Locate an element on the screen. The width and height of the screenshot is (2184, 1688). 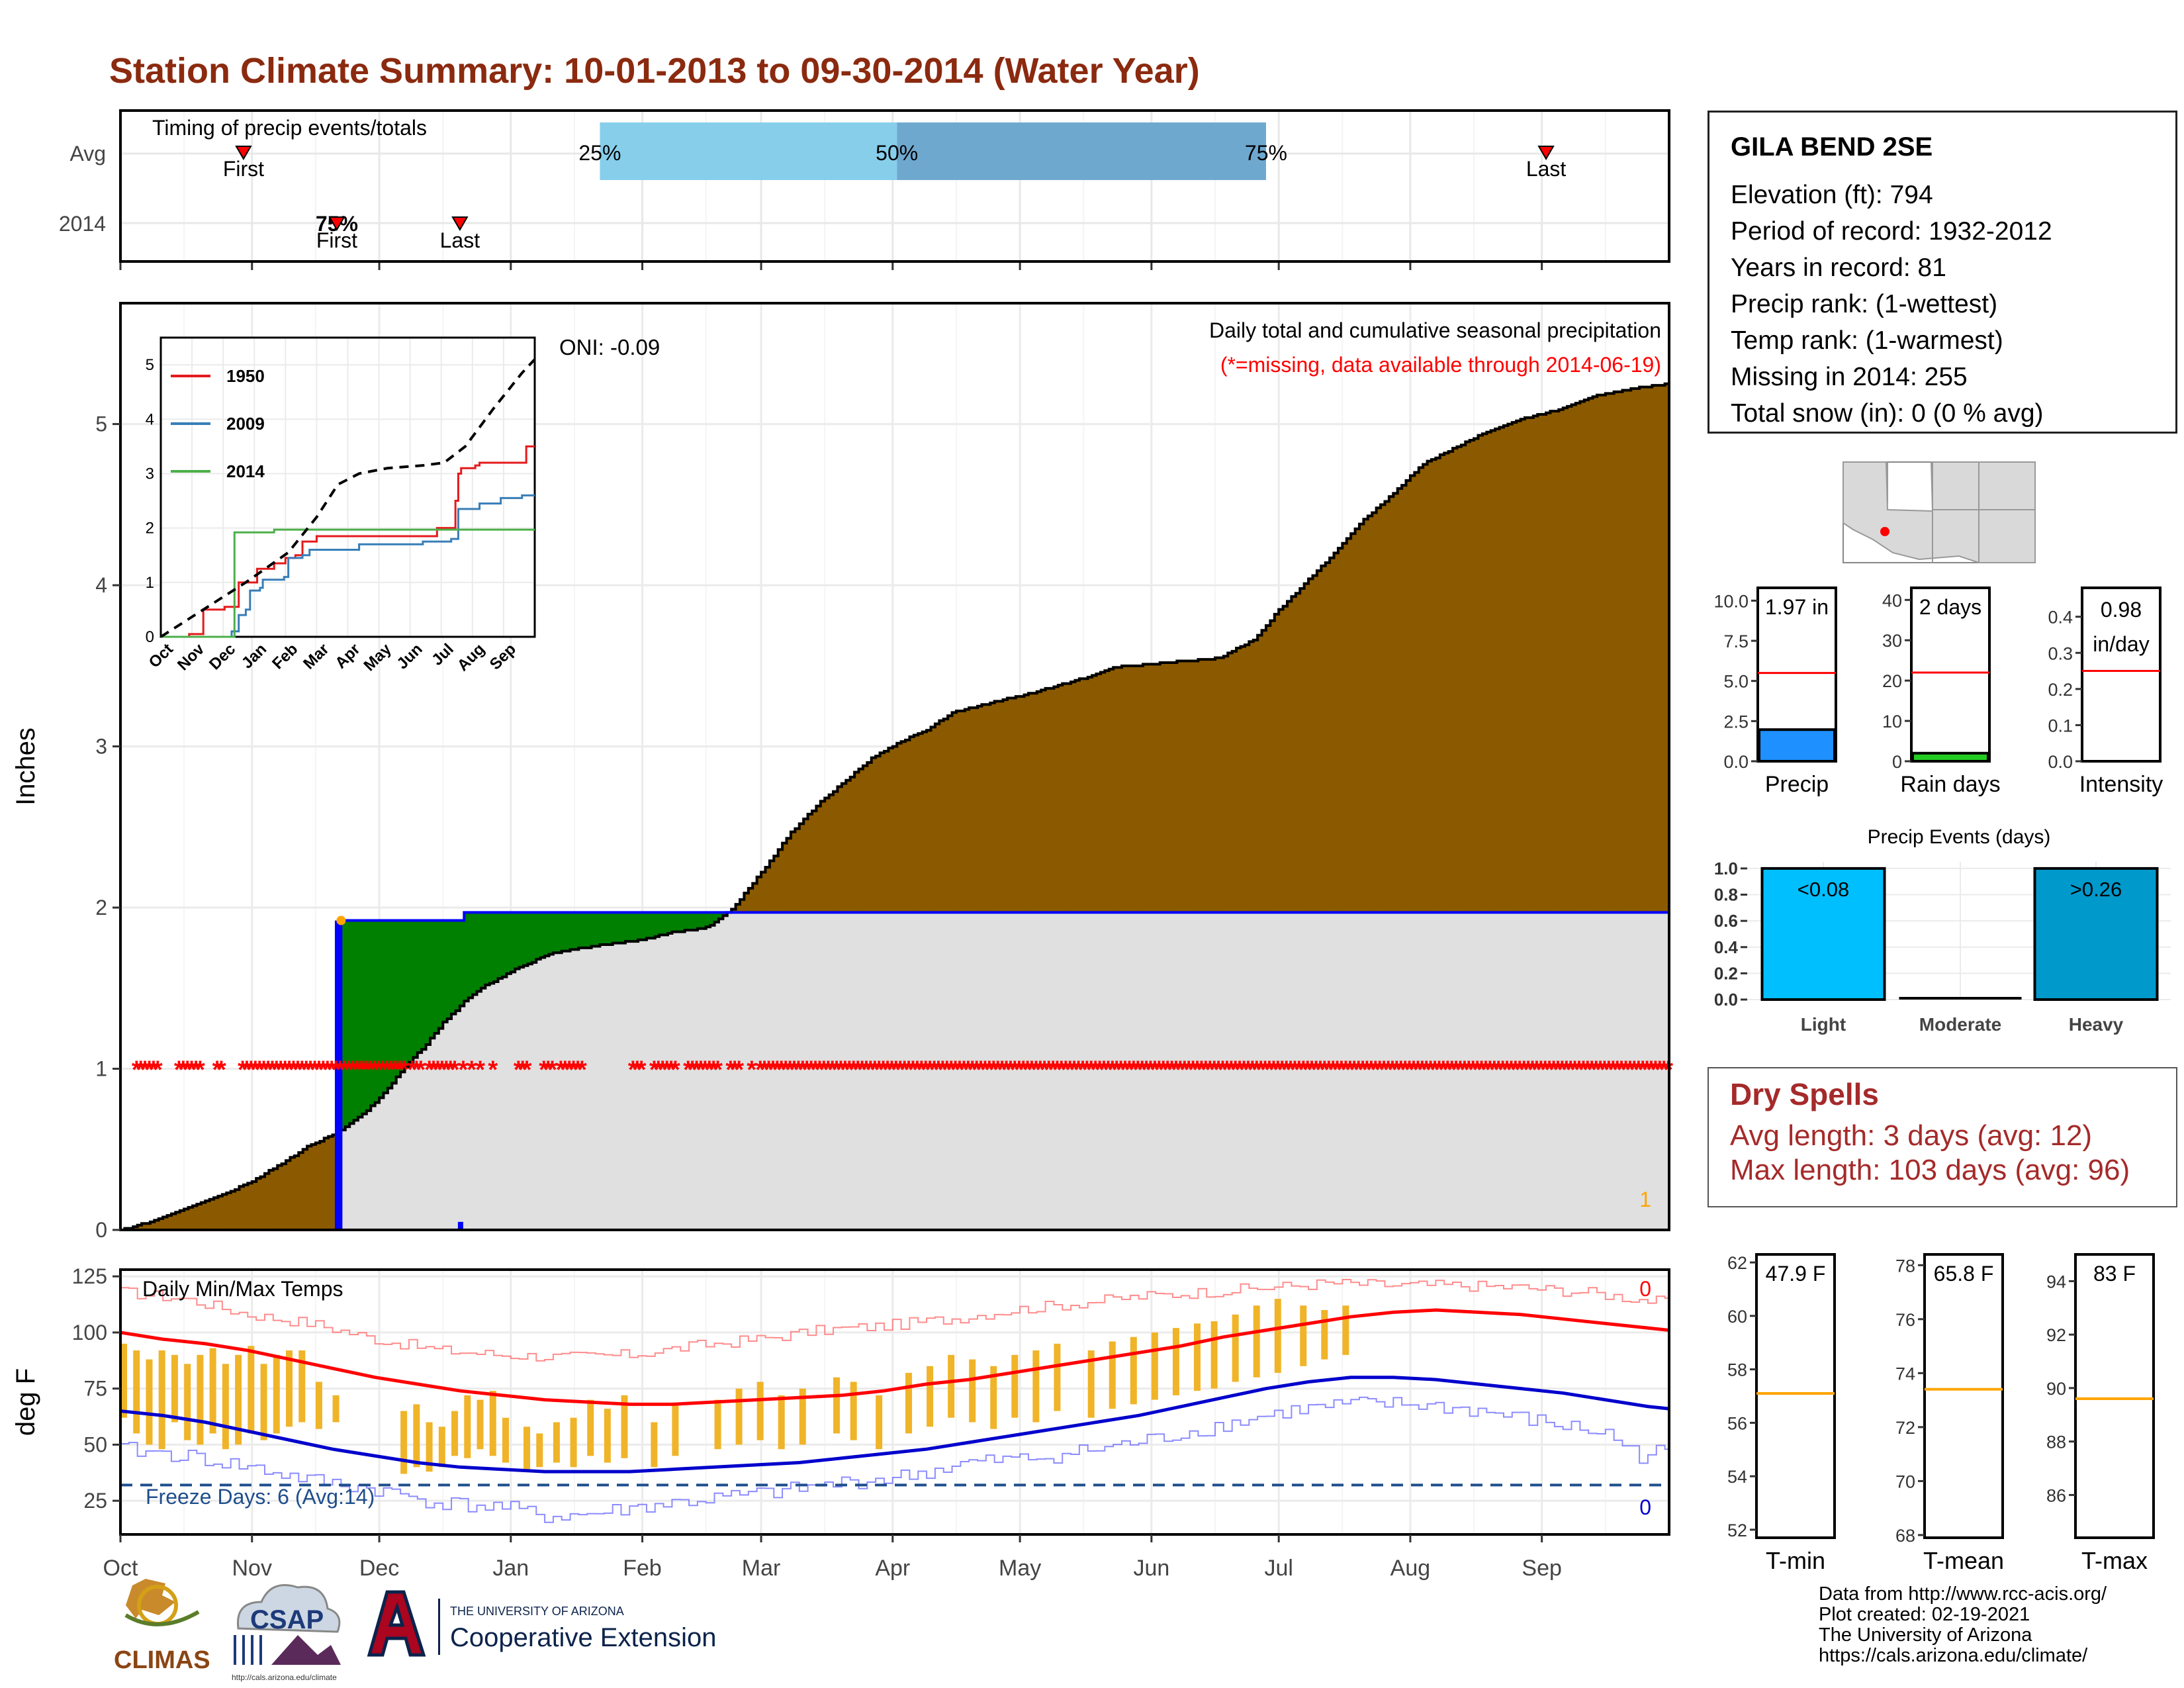
inset-ytick-label: 5 is located at coordinates (150, 365).